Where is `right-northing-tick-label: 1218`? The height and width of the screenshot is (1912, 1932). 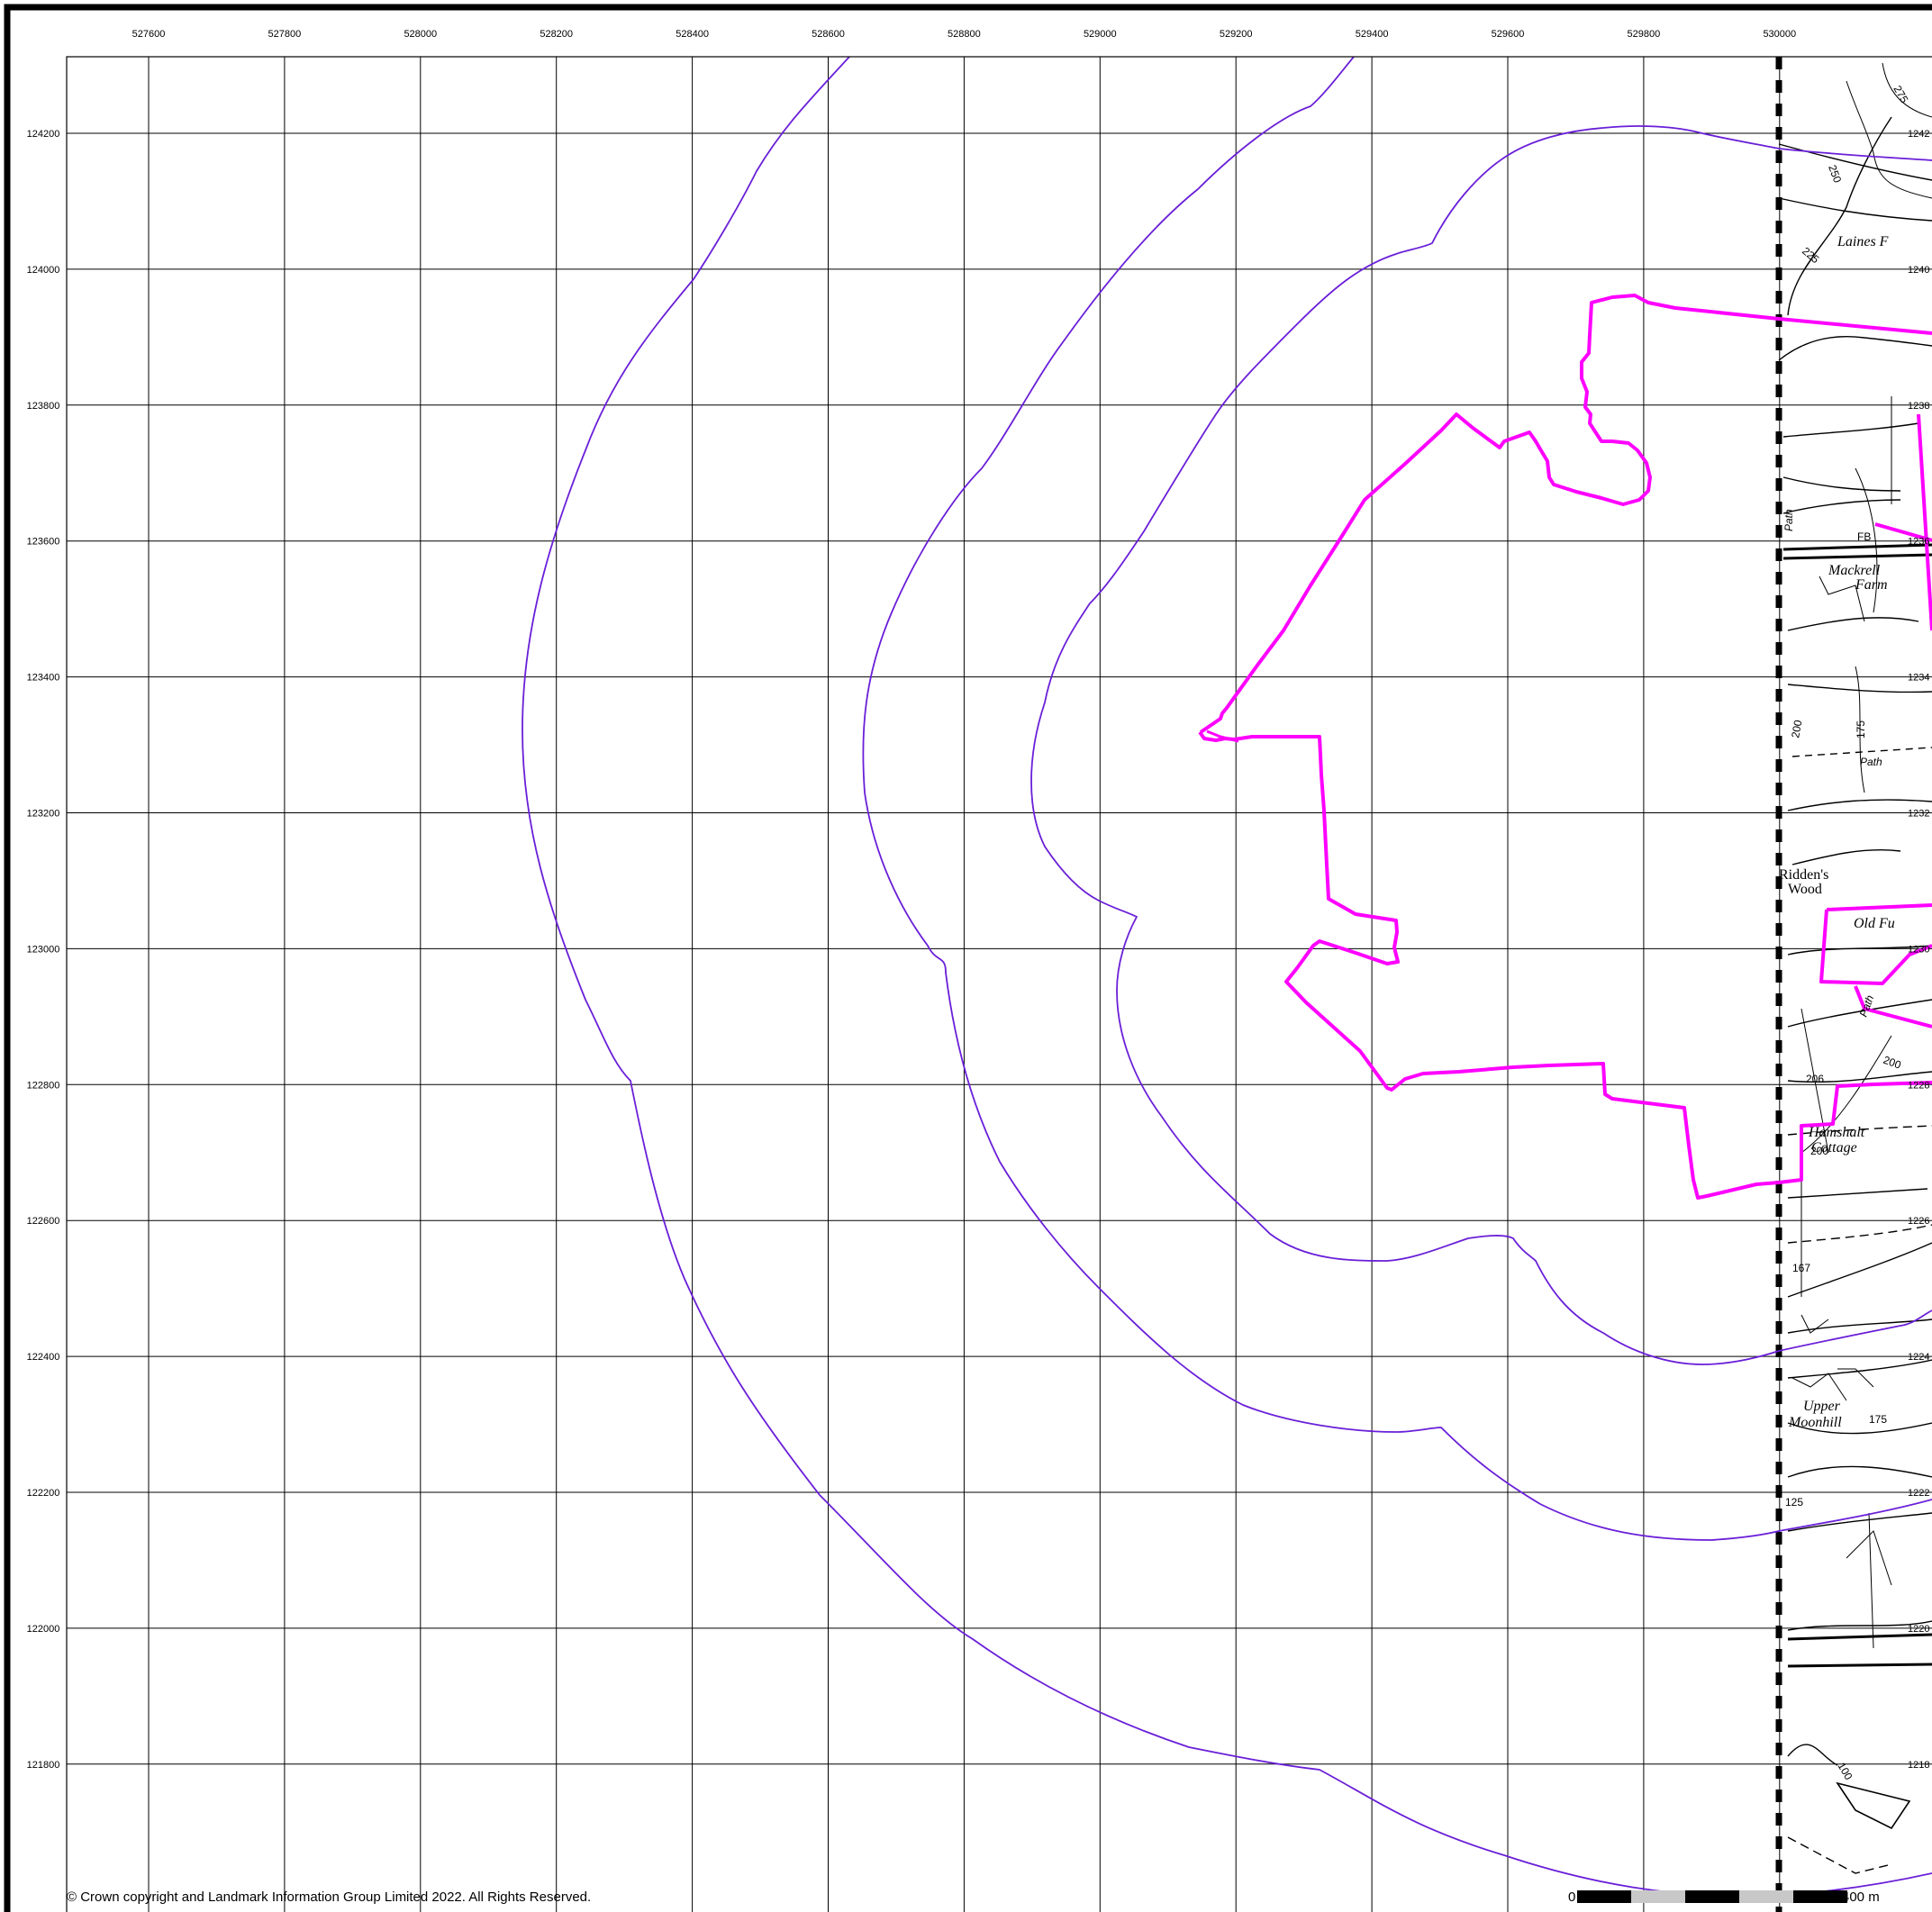
right-northing-tick-label: 1218 is located at coordinates (1918, 1765).